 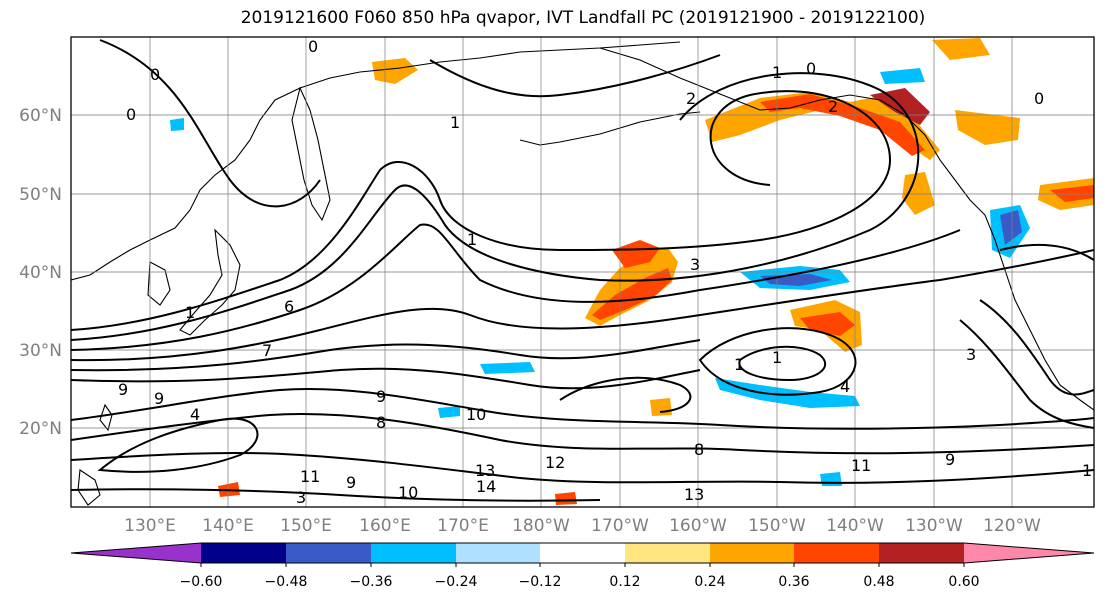 What do you see at coordinates (385, 526) in the screenshot?
I see `lon-label: 160°E` at bounding box center [385, 526].